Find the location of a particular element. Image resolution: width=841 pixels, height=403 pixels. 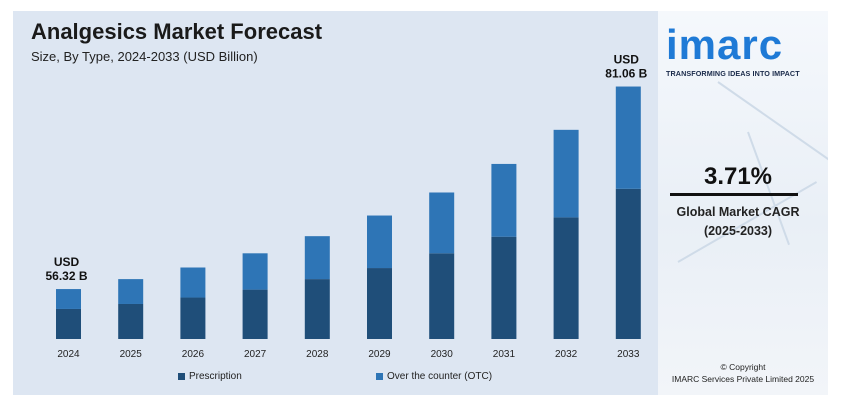

x-tick-label-2026: 2026 is located at coordinates (193, 354).